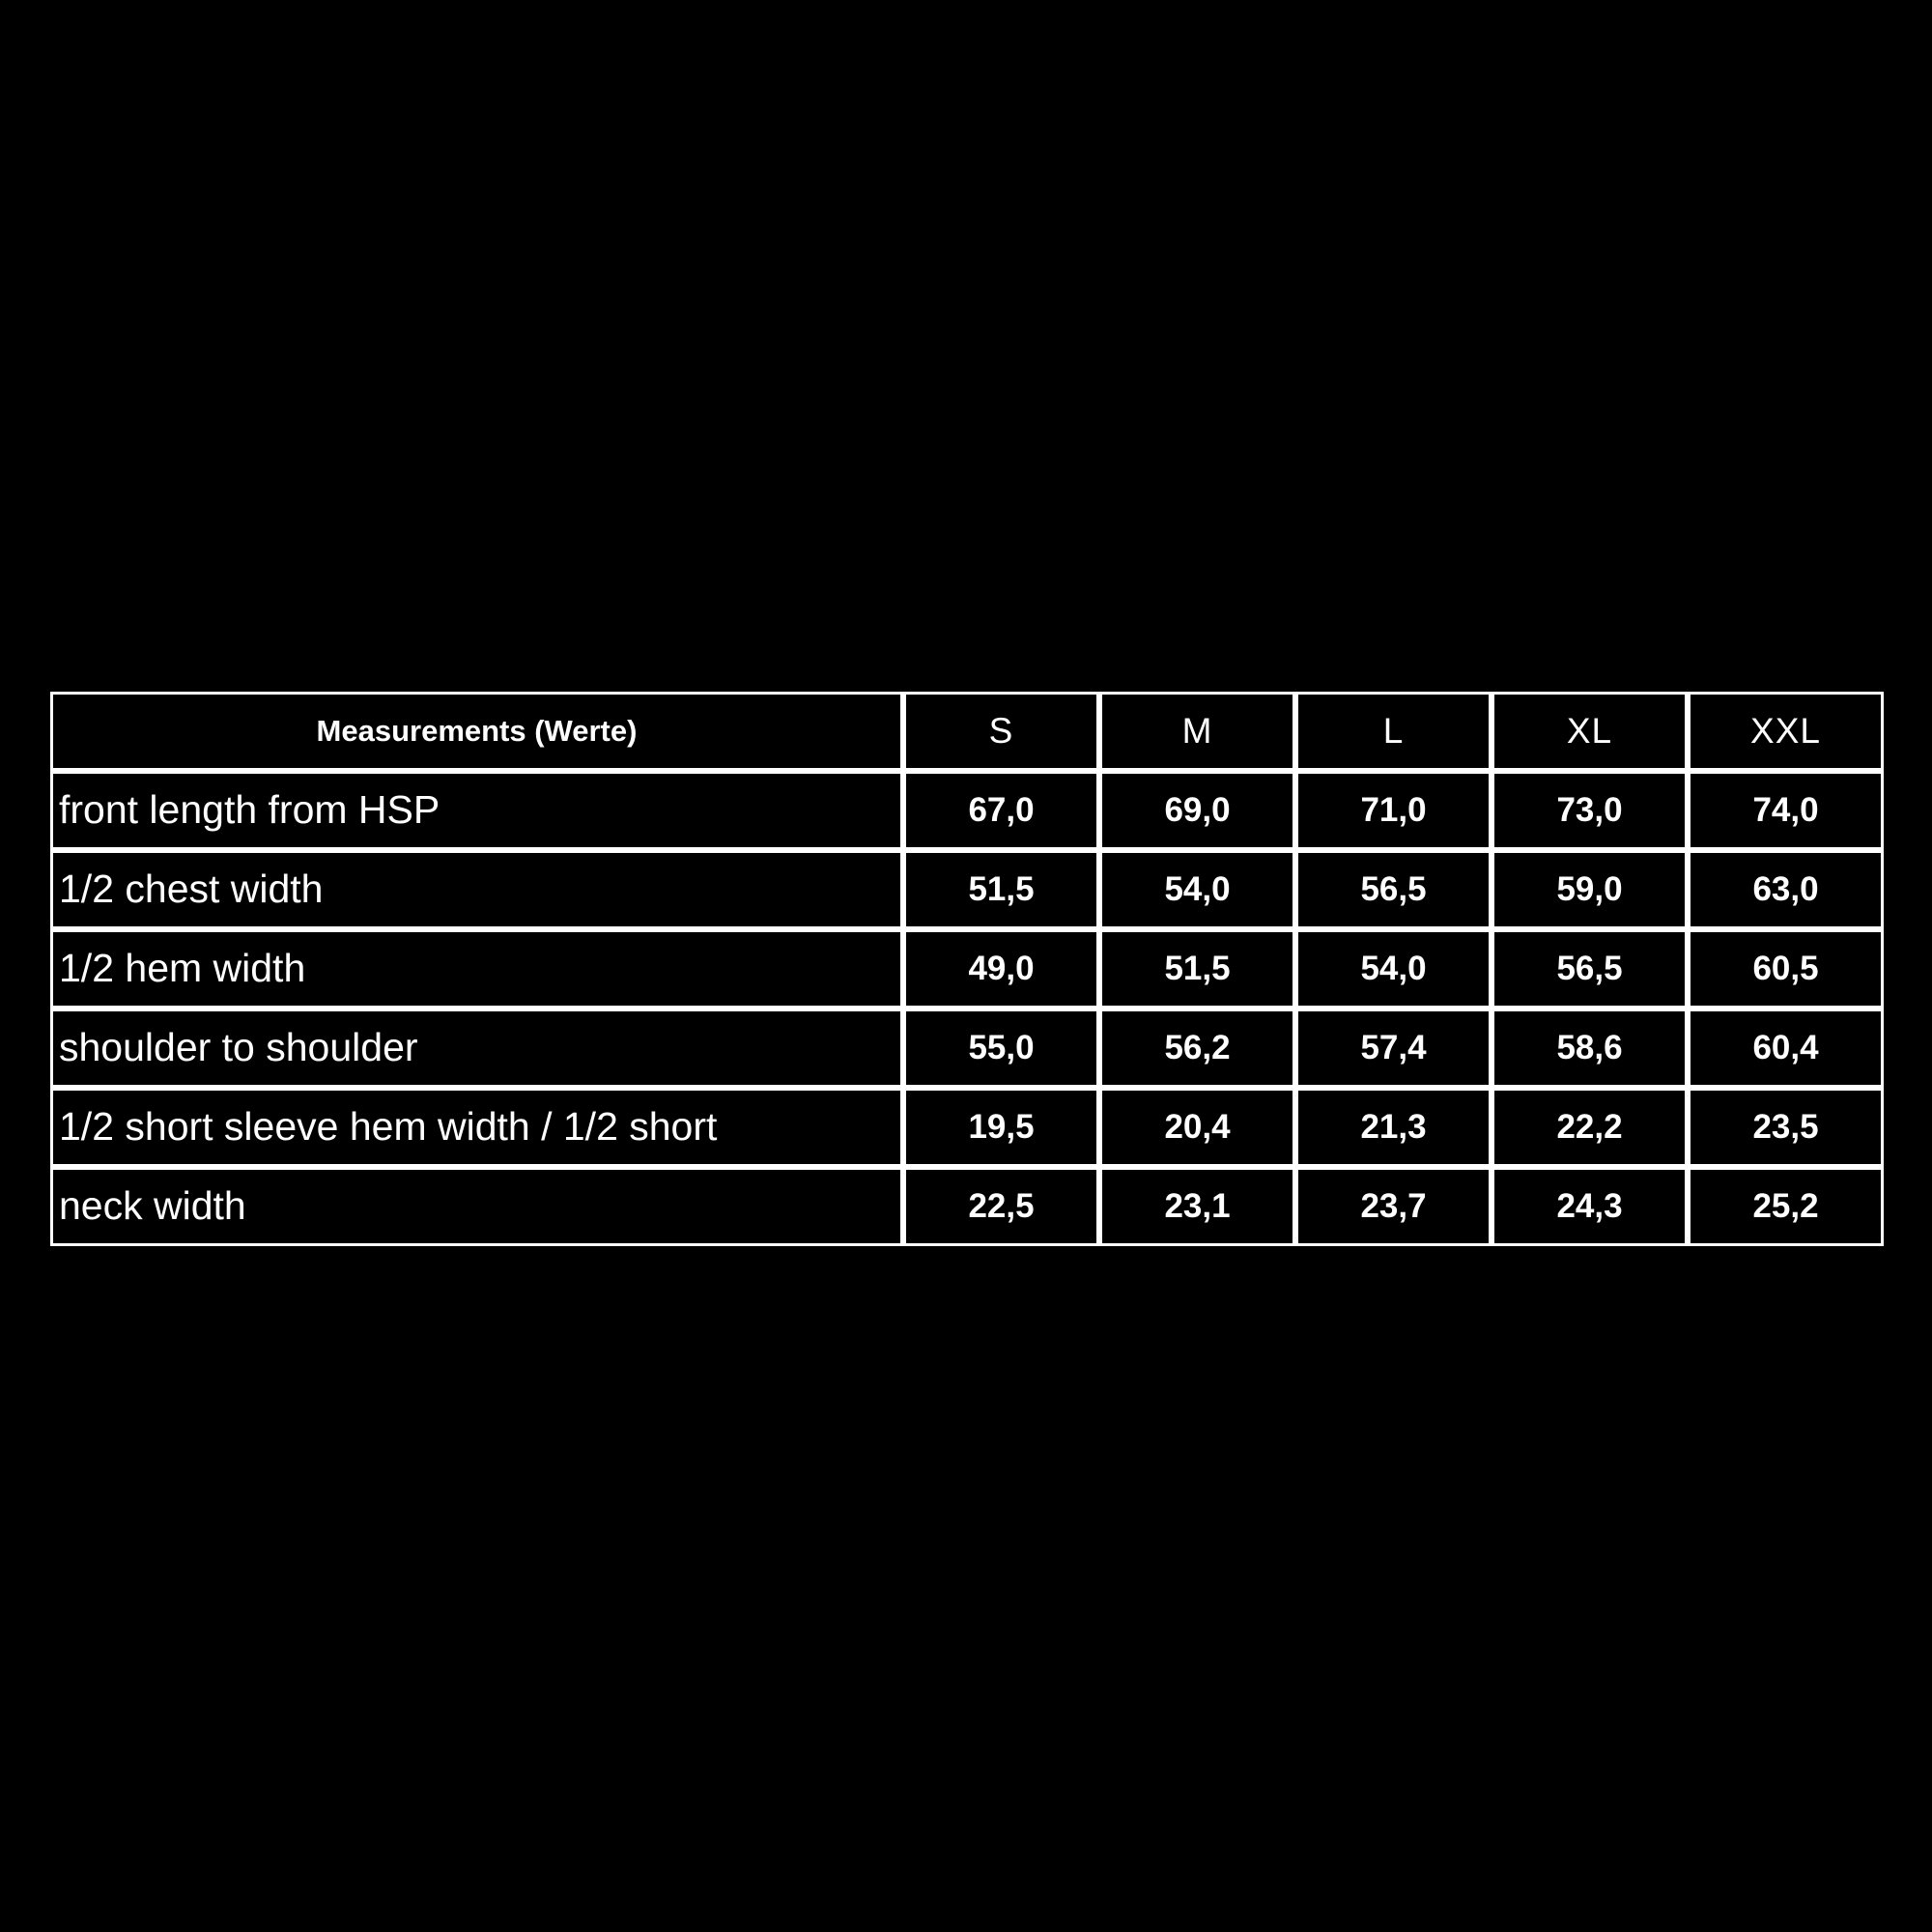 This screenshot has width=1932, height=1932. Describe the element at coordinates (1197, 731) in the screenshot. I see `size-column-header-m: M` at that location.